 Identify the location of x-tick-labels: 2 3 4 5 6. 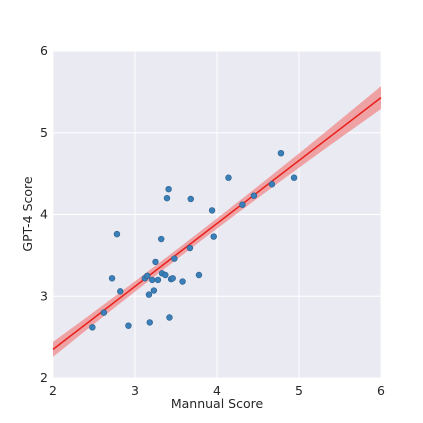
(217, 390).